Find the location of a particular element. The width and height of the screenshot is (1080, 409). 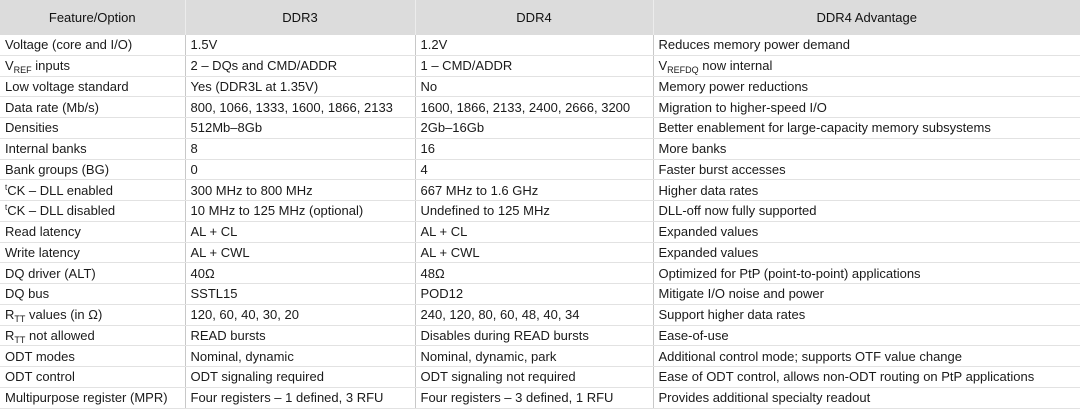

ddr4-cell: AL + CWL is located at coordinates (534, 253).